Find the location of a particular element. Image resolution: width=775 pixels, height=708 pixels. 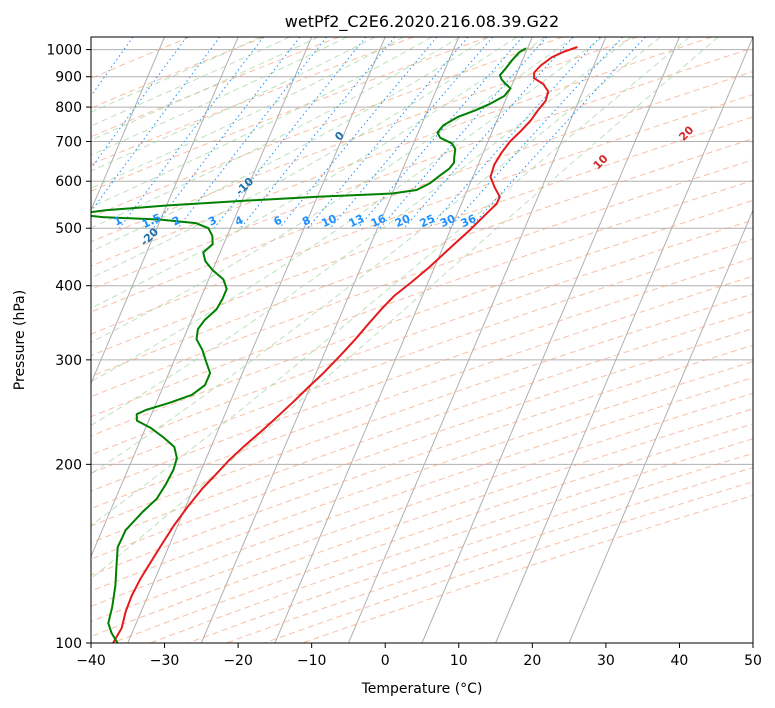

y-tick-label: 900 is located at coordinates (68, 78).